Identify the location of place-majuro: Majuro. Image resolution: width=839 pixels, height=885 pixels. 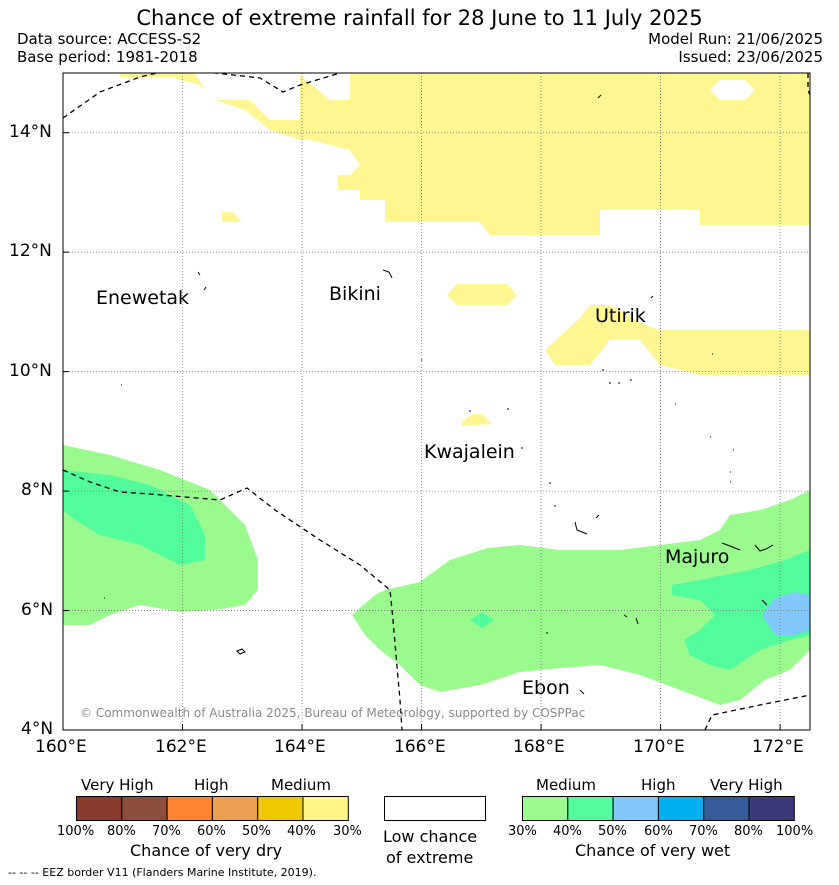
(697, 557).